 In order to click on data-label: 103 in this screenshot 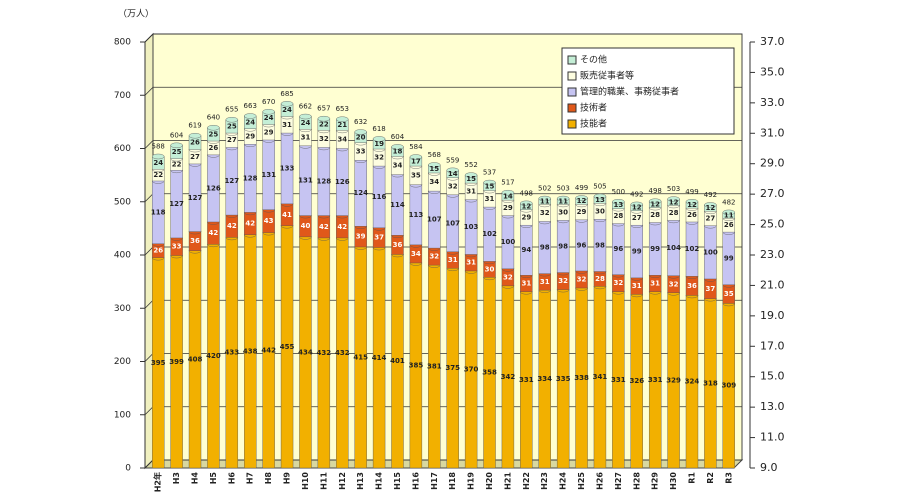, I will do `click(471, 227)`.